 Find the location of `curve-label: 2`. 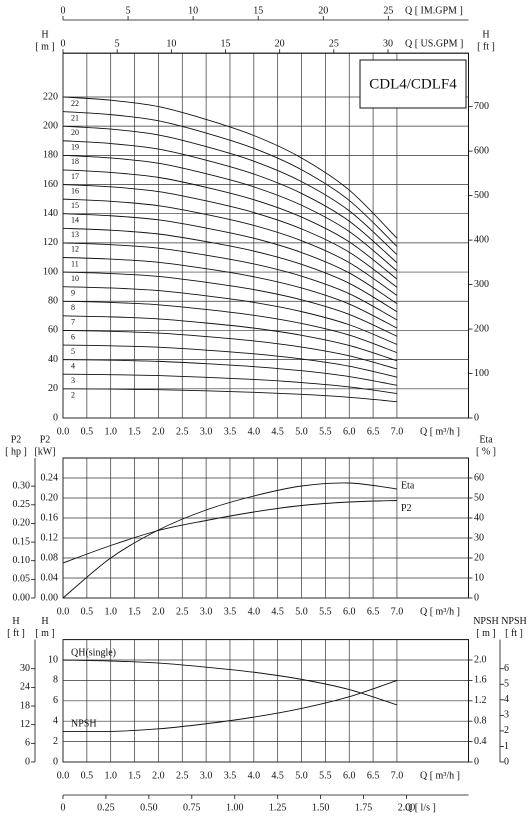

curve-label: 2 is located at coordinates (73, 395).